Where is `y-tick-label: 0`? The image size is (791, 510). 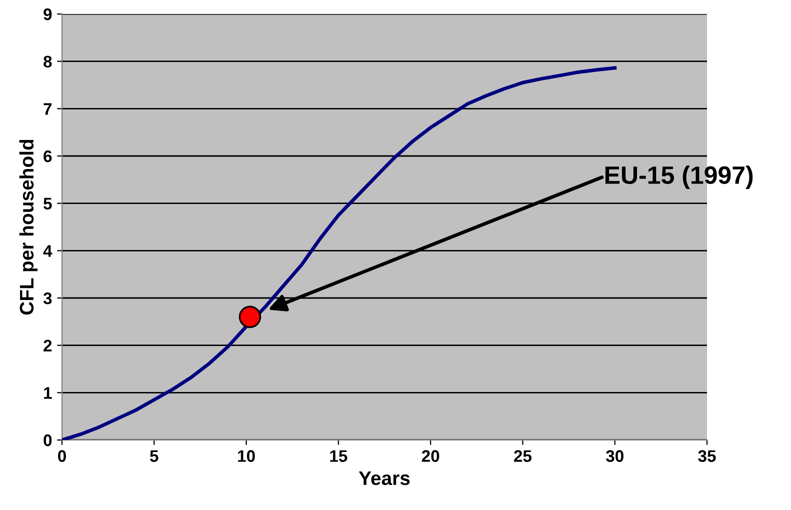
y-tick-label: 0 is located at coordinates (48, 440).